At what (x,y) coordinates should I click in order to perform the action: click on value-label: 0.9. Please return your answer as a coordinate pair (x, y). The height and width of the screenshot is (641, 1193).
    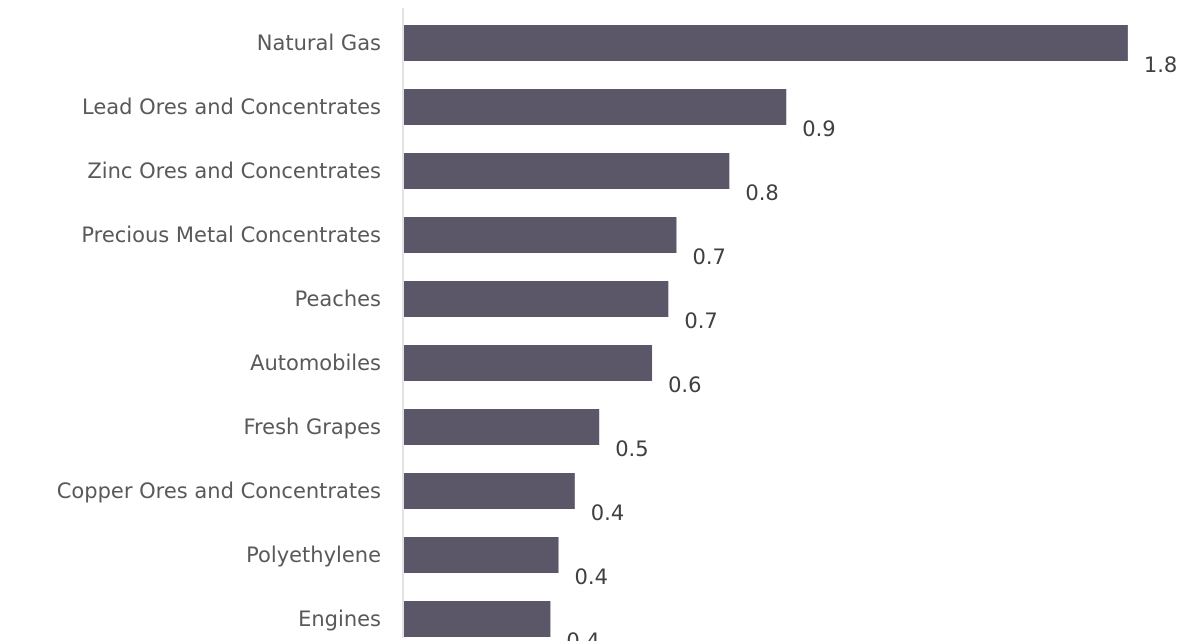
    Looking at the image, I should click on (818, 129).